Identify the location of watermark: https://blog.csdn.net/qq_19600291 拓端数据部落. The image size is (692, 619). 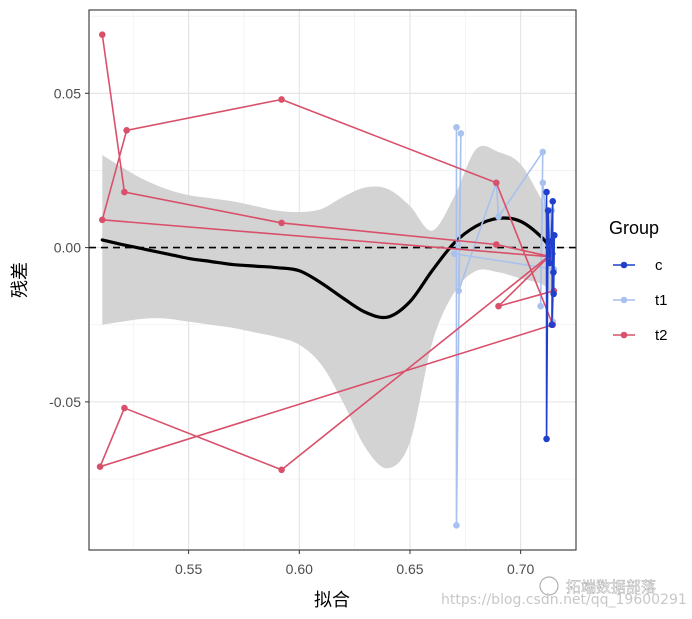
(564, 592).